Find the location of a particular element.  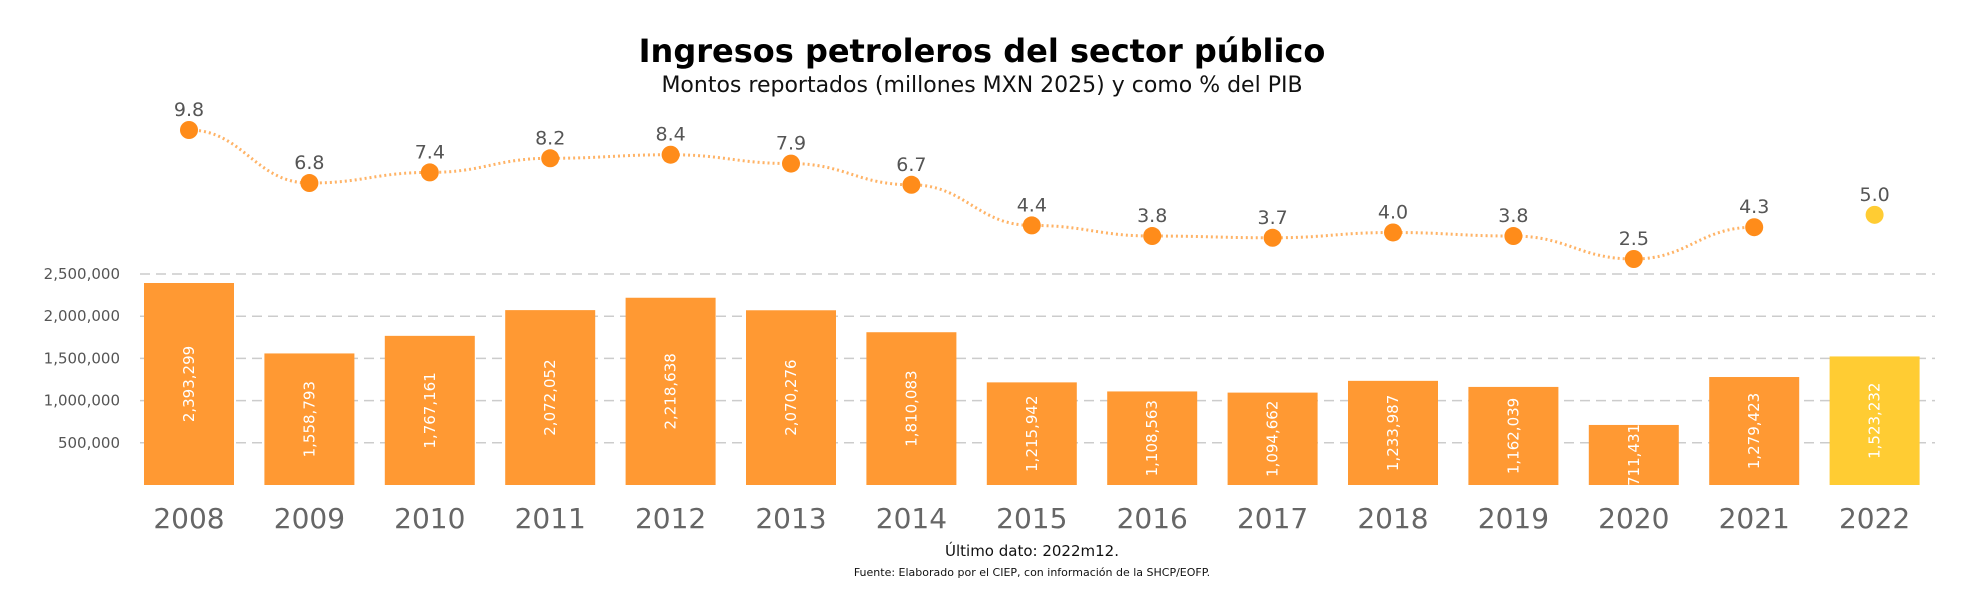

x-tick-label: 2016 is located at coordinates (1152, 518).